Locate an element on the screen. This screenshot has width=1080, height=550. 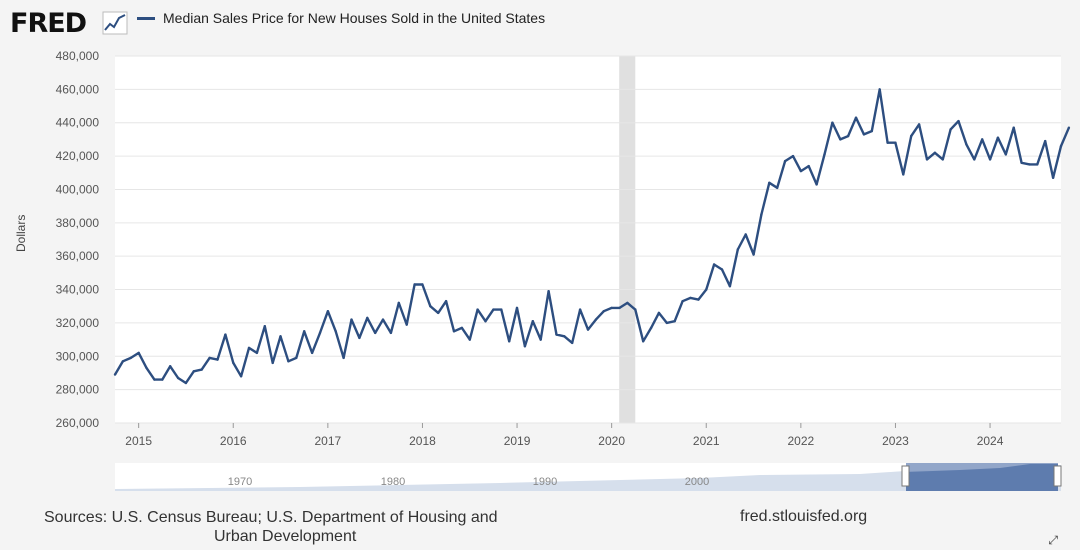
range-navigator: 1970 1980 1990 2000 is located at coordinates (588, 477).